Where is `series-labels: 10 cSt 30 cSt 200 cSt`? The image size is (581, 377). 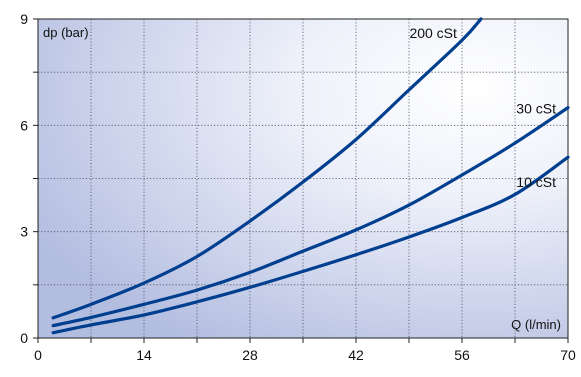
series-labels: 10 cSt 30 cSt 200 cSt is located at coordinates (482, 107).